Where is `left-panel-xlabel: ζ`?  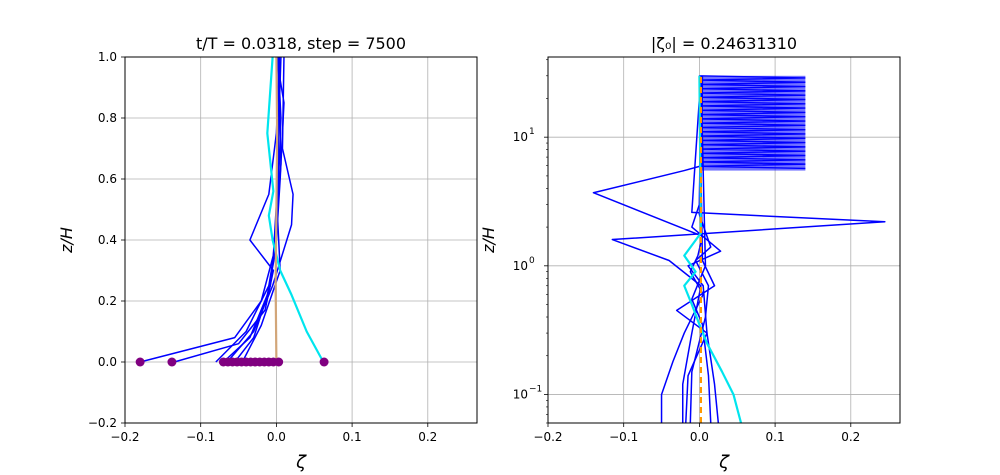
left-panel-xlabel: ζ is located at coordinates (301, 462).